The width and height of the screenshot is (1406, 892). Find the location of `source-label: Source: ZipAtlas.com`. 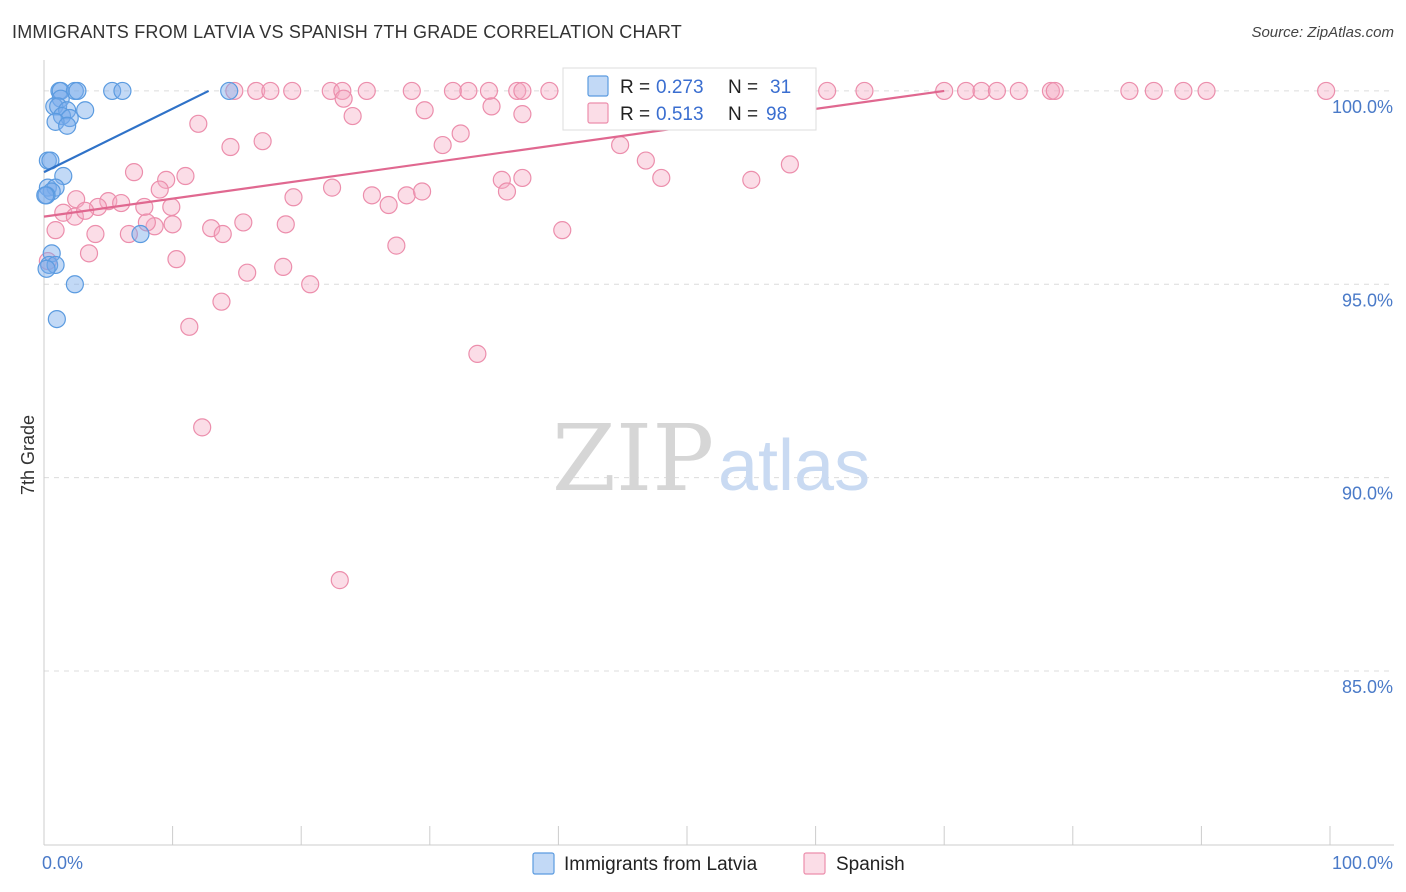

source-label: Source: ZipAtlas.com is located at coordinates (1322, 32).